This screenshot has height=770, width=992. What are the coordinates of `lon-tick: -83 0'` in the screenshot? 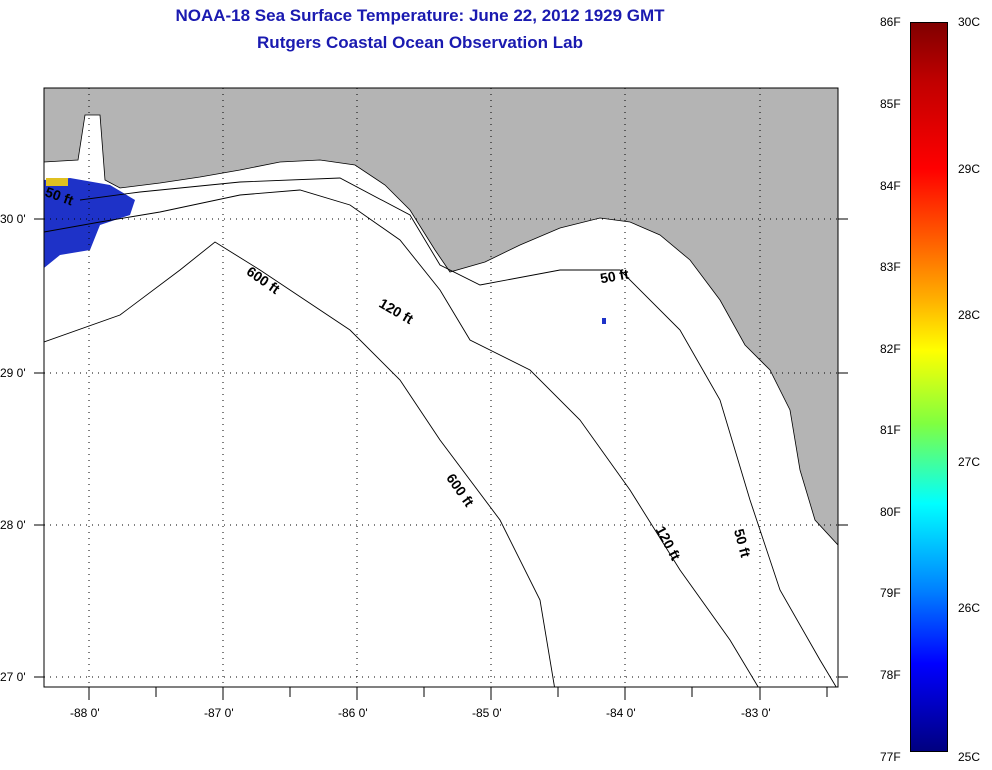 It's located at (756, 713).